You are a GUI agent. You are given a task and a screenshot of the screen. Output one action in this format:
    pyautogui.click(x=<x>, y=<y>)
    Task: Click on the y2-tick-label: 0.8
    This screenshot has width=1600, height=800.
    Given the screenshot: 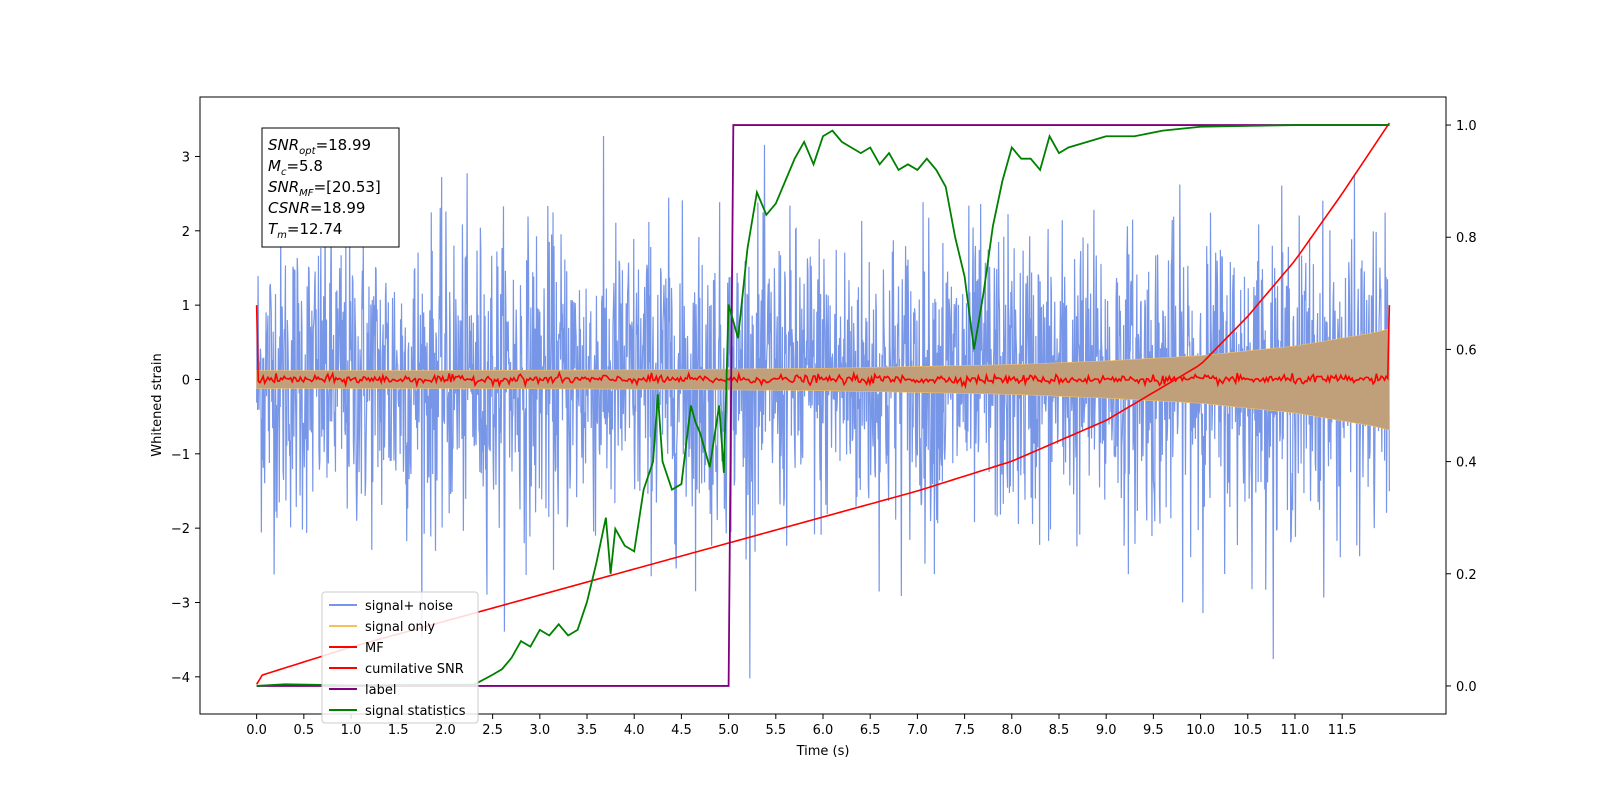 What is the action you would take?
    pyautogui.click(x=1466, y=238)
    